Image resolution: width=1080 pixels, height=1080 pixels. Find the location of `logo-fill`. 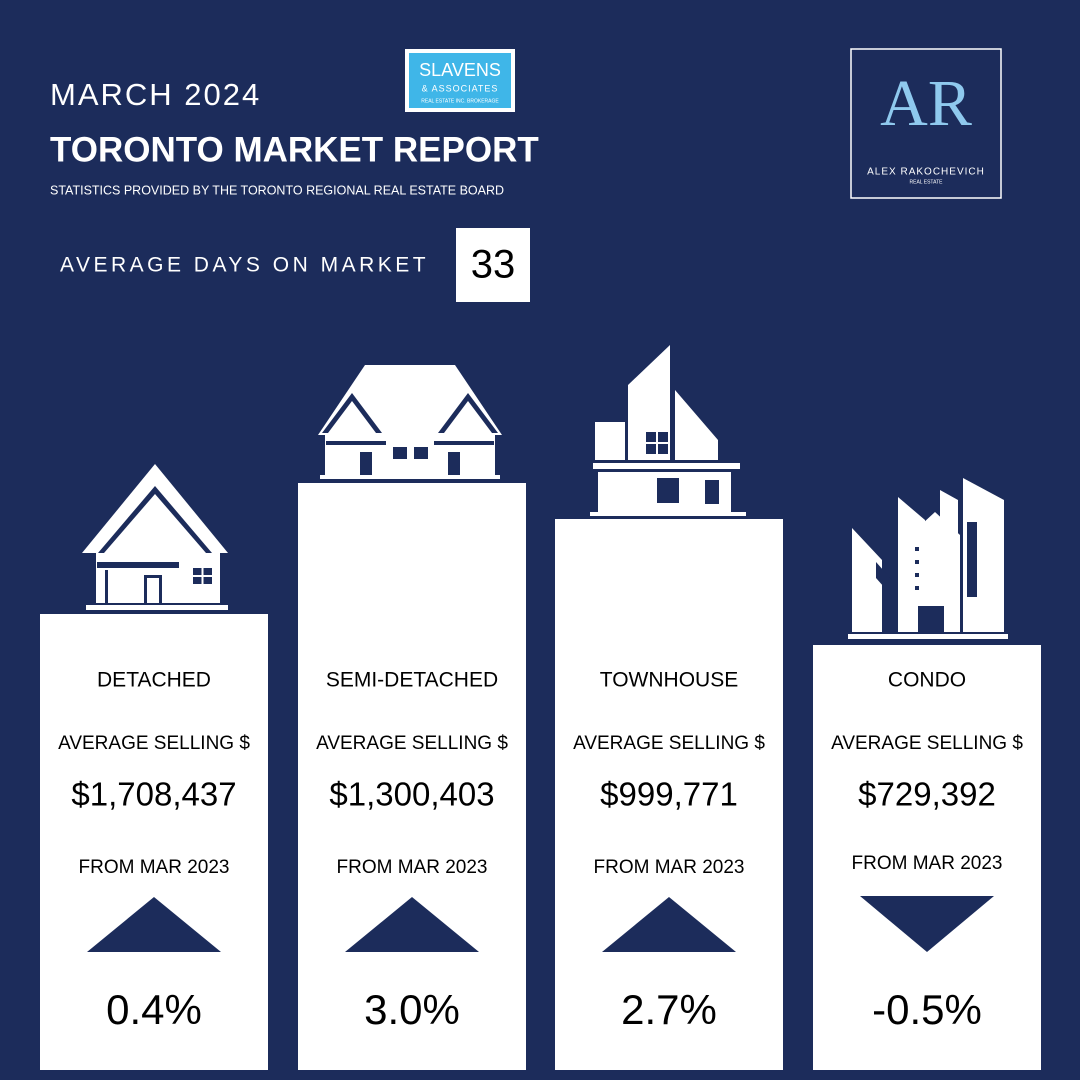

logo-fill is located at coordinates (460, 80).